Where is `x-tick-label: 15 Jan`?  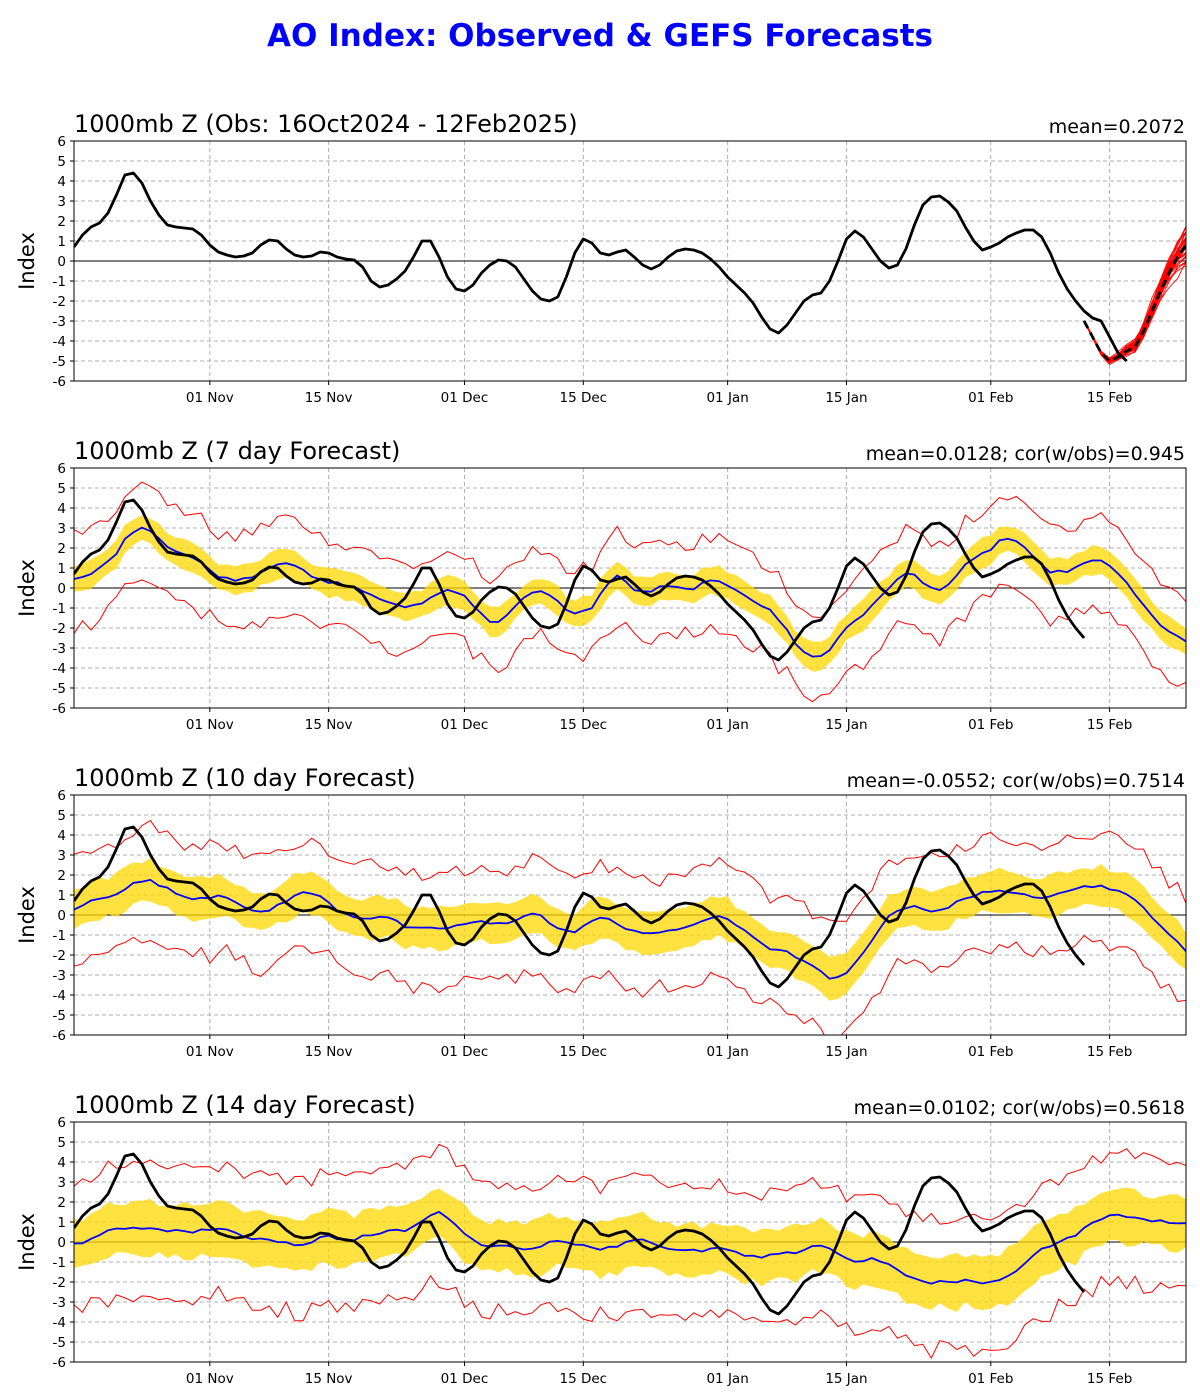 x-tick-label: 15 Jan is located at coordinates (846, 1052).